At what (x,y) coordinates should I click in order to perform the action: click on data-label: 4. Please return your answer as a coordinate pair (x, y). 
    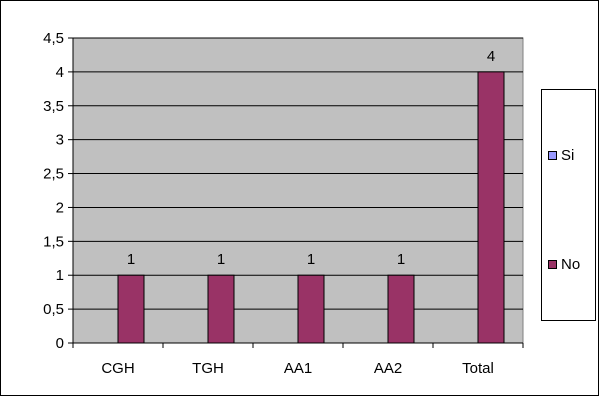
    Looking at the image, I should click on (491, 56).